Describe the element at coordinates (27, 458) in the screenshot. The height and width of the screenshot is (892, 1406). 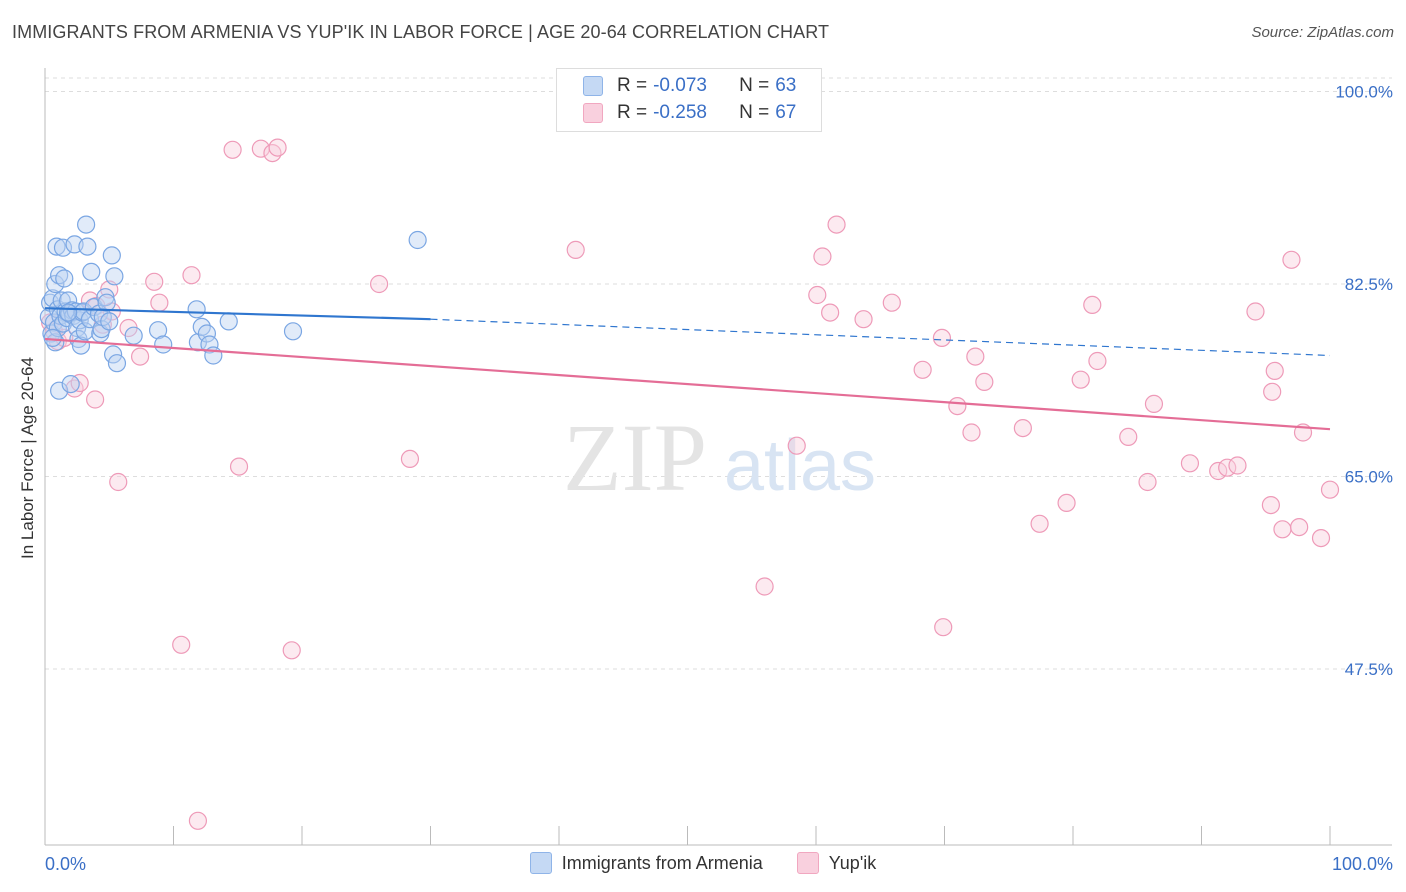
I see `y-axis-label: In Labor Force | Age 20-64` at that location.